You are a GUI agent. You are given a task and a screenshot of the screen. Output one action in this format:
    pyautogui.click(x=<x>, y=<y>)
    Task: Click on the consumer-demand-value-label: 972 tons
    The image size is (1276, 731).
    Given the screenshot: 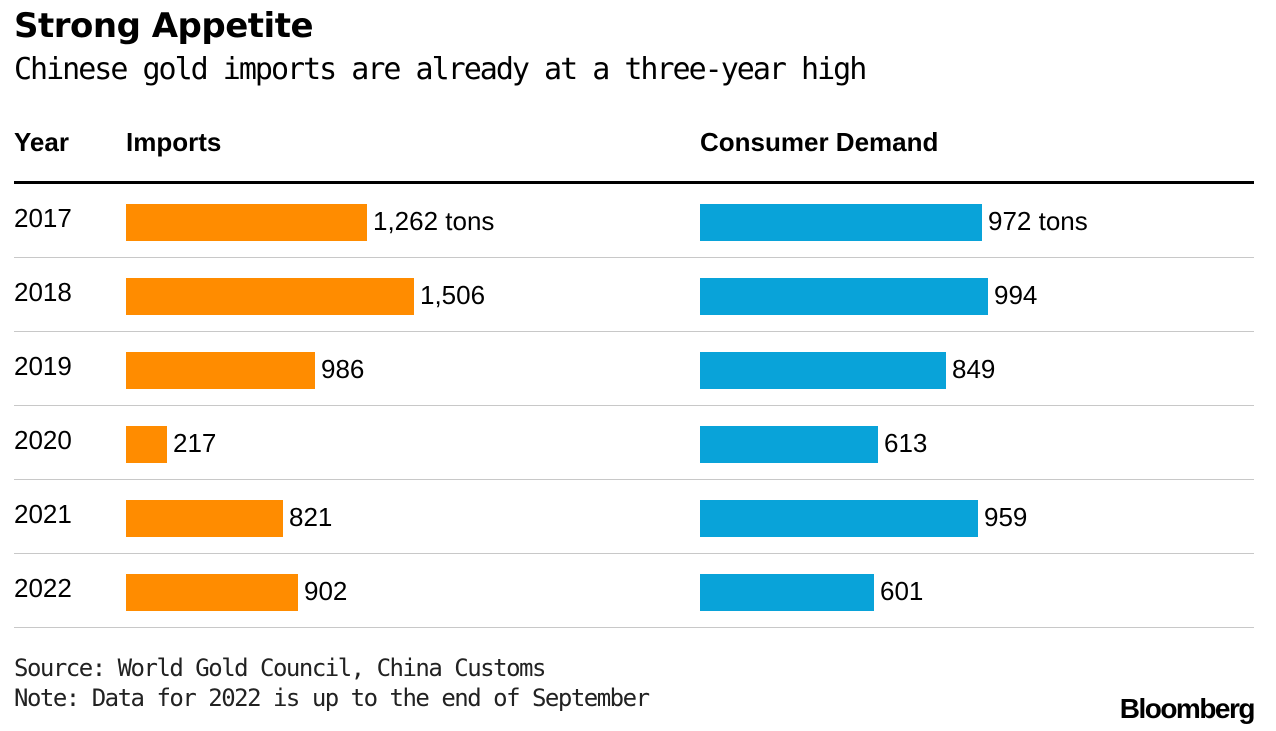 What is the action you would take?
    pyautogui.click(x=1038, y=221)
    